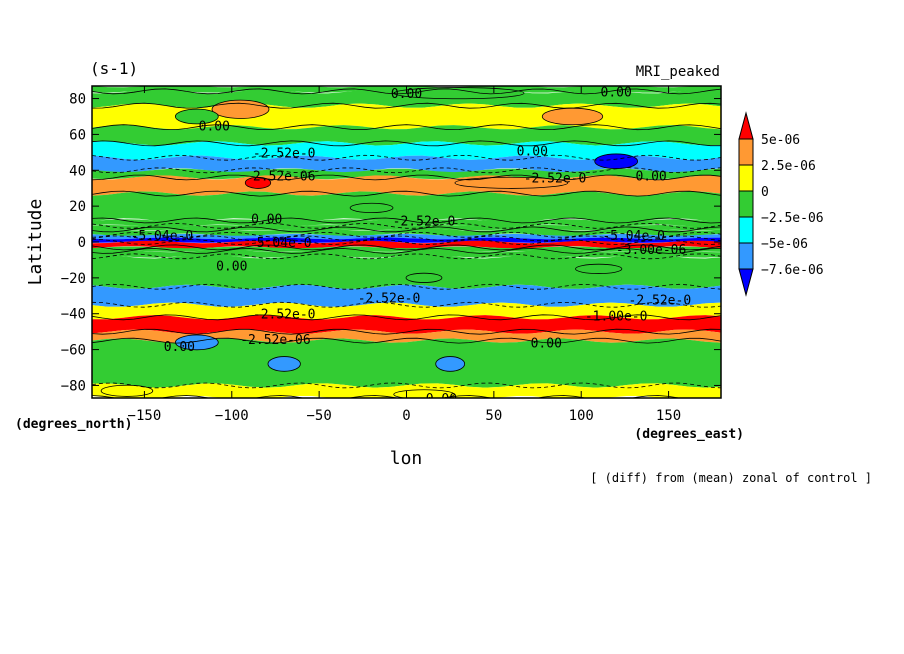  I want to click on y-tick-label: −60, so click(73, 351).